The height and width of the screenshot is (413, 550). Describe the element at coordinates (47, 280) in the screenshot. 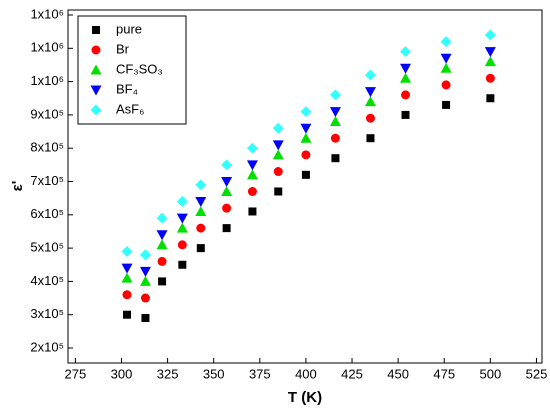

I see `y-tick-label: 4x10⁵` at that location.